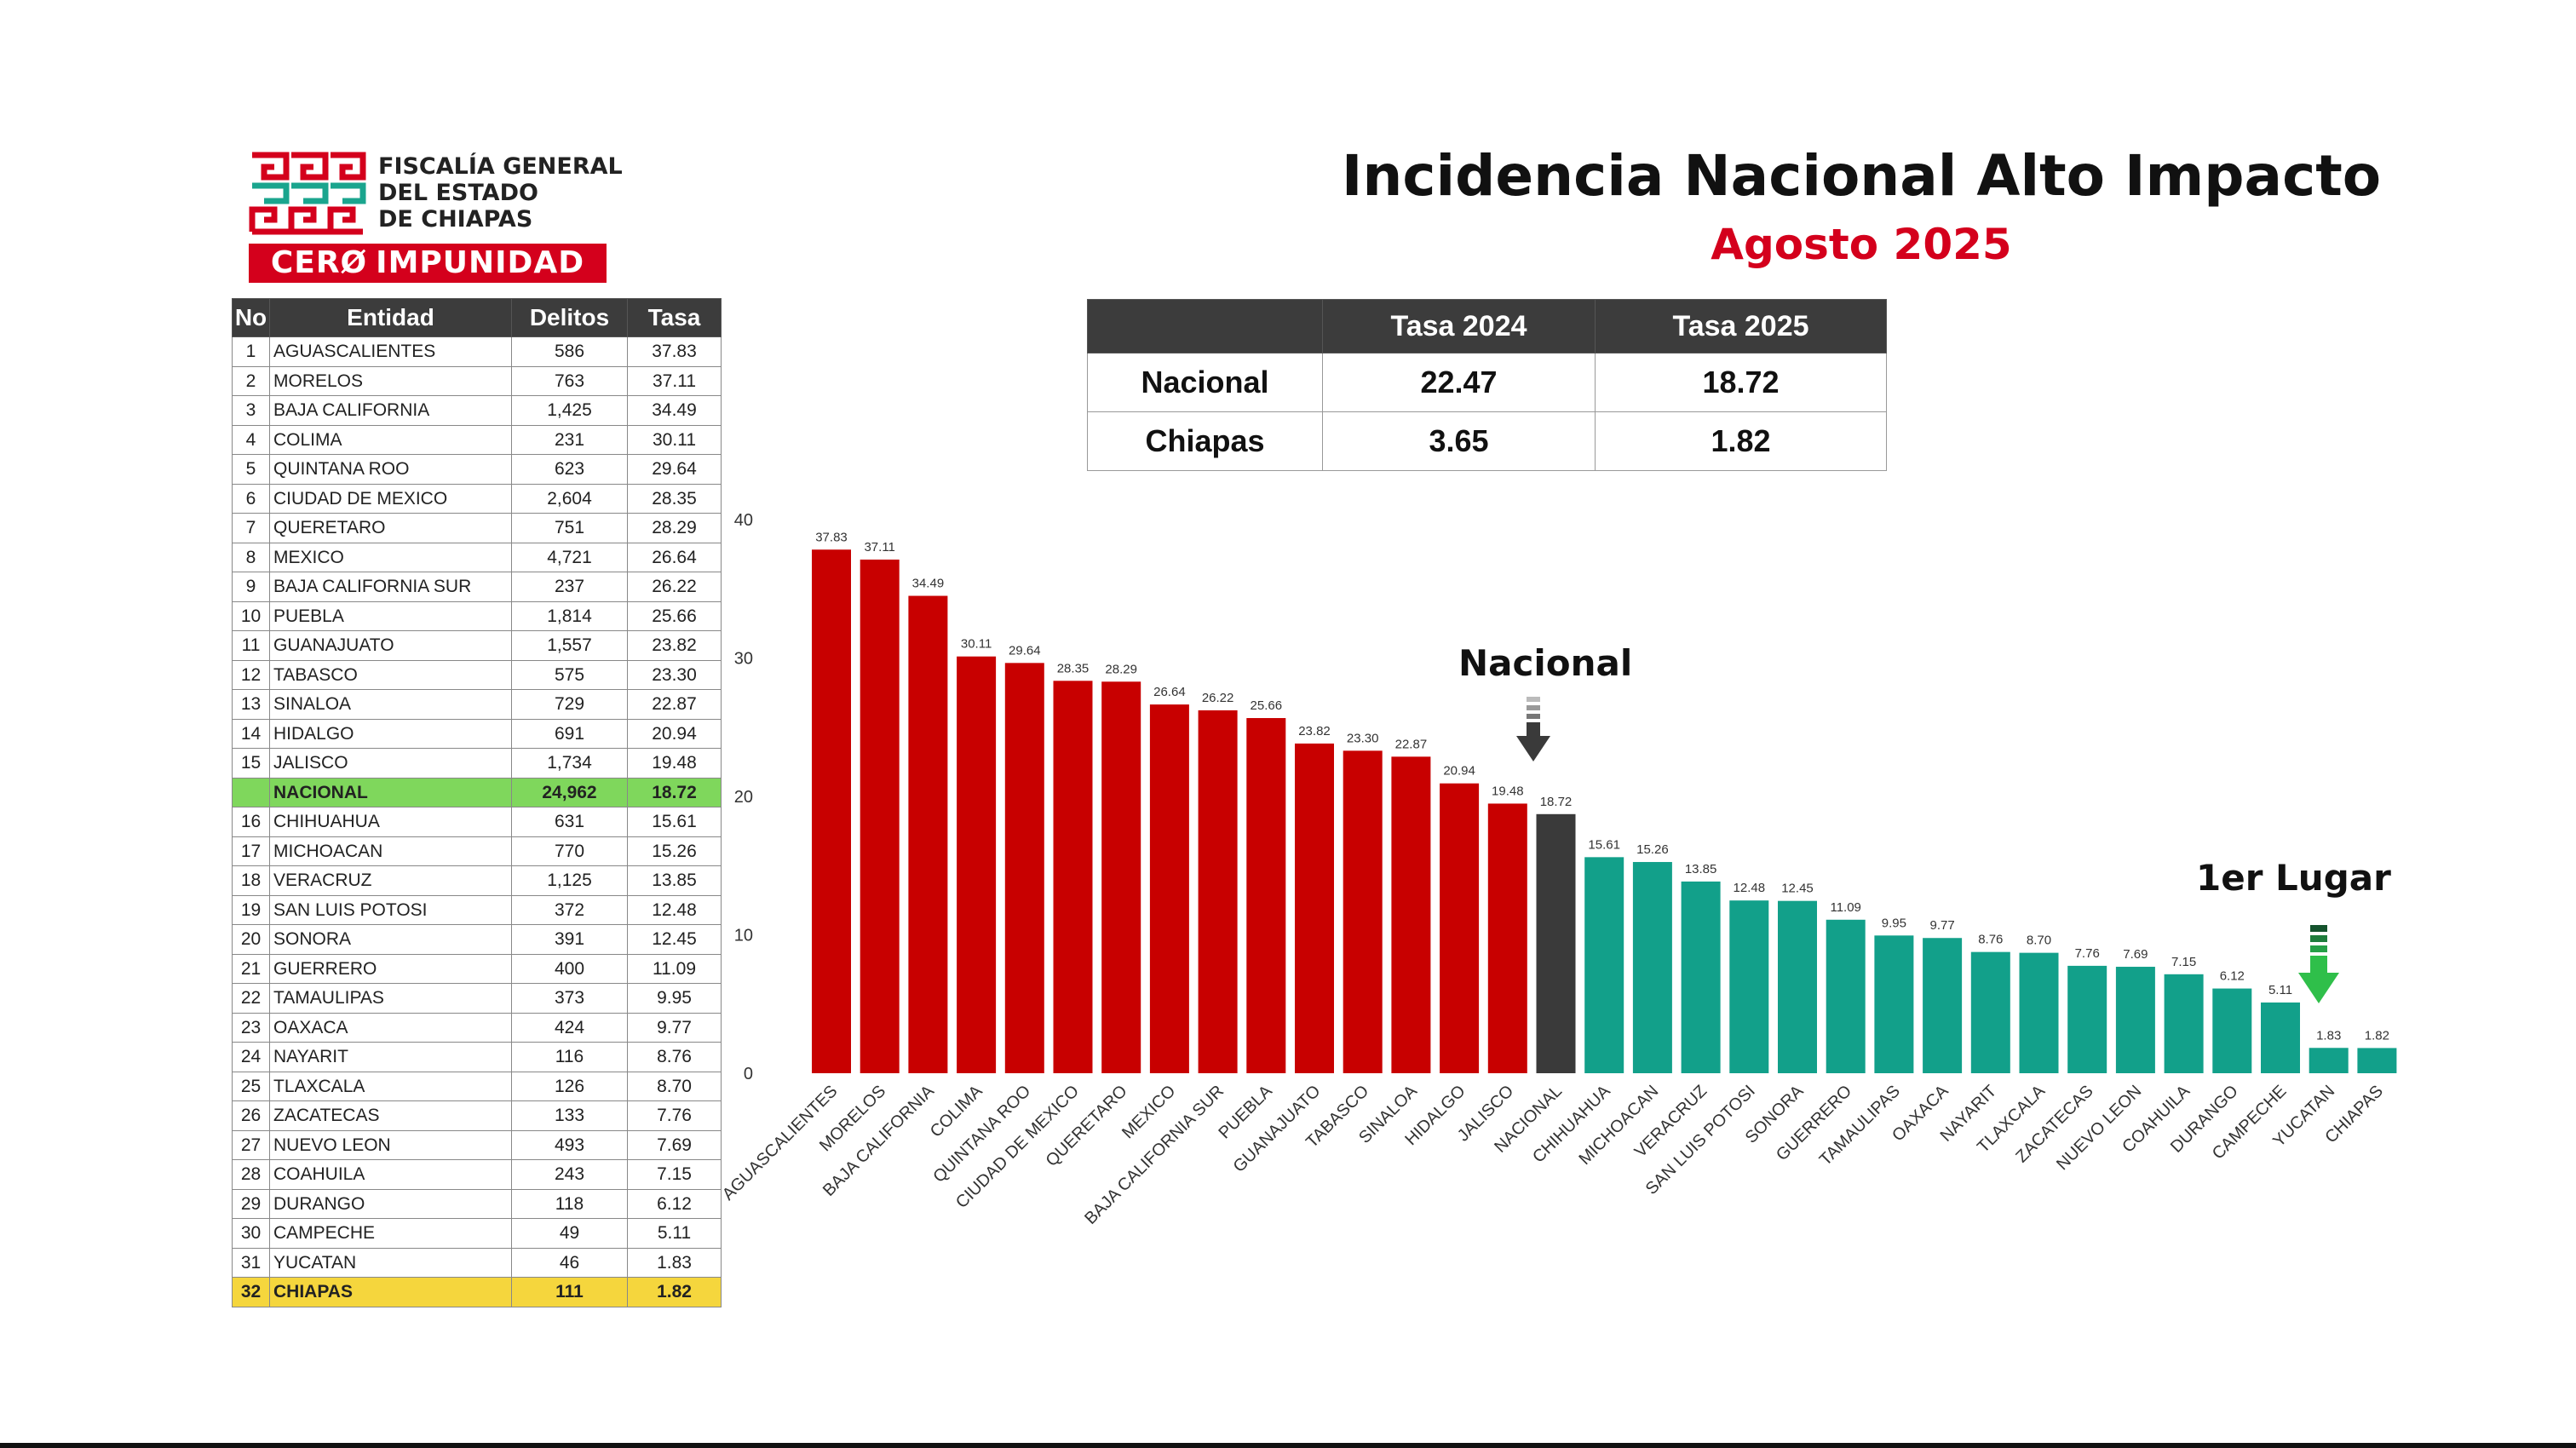  I want to click on table-row: 5 QUINTANA ROO 623 29.64, so click(477, 469).